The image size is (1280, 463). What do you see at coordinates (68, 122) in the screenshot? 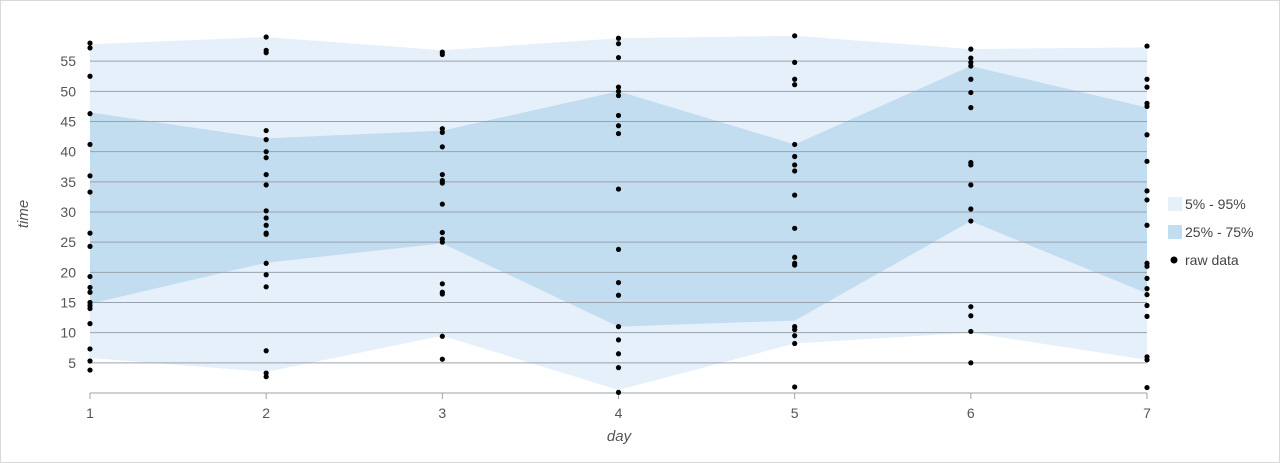
I see `y-tick-label: 45` at bounding box center [68, 122].